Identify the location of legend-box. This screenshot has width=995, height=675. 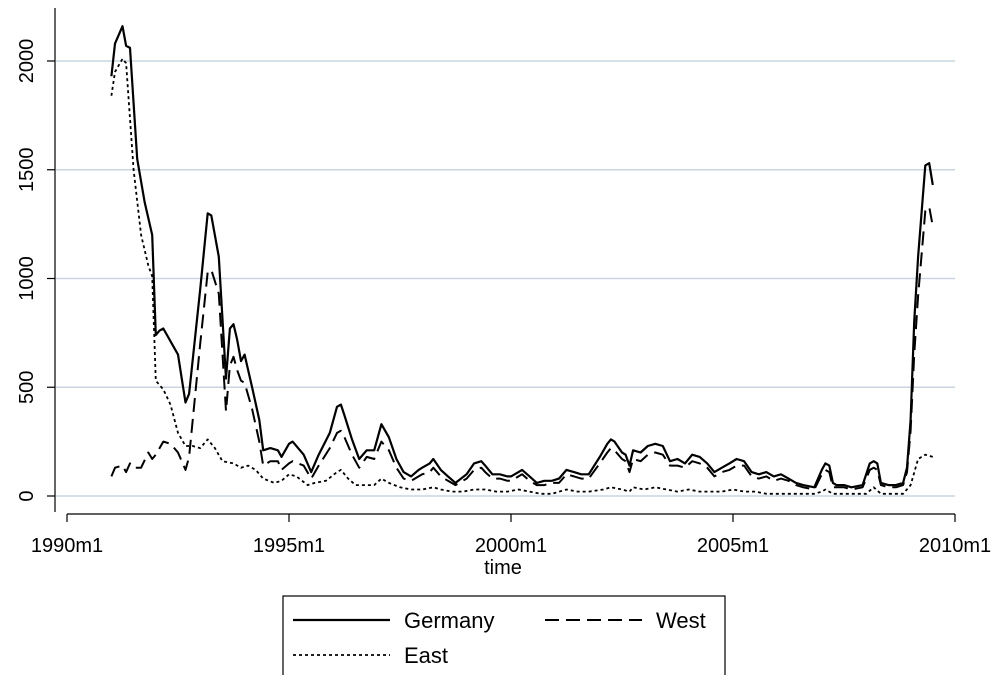
(504, 635).